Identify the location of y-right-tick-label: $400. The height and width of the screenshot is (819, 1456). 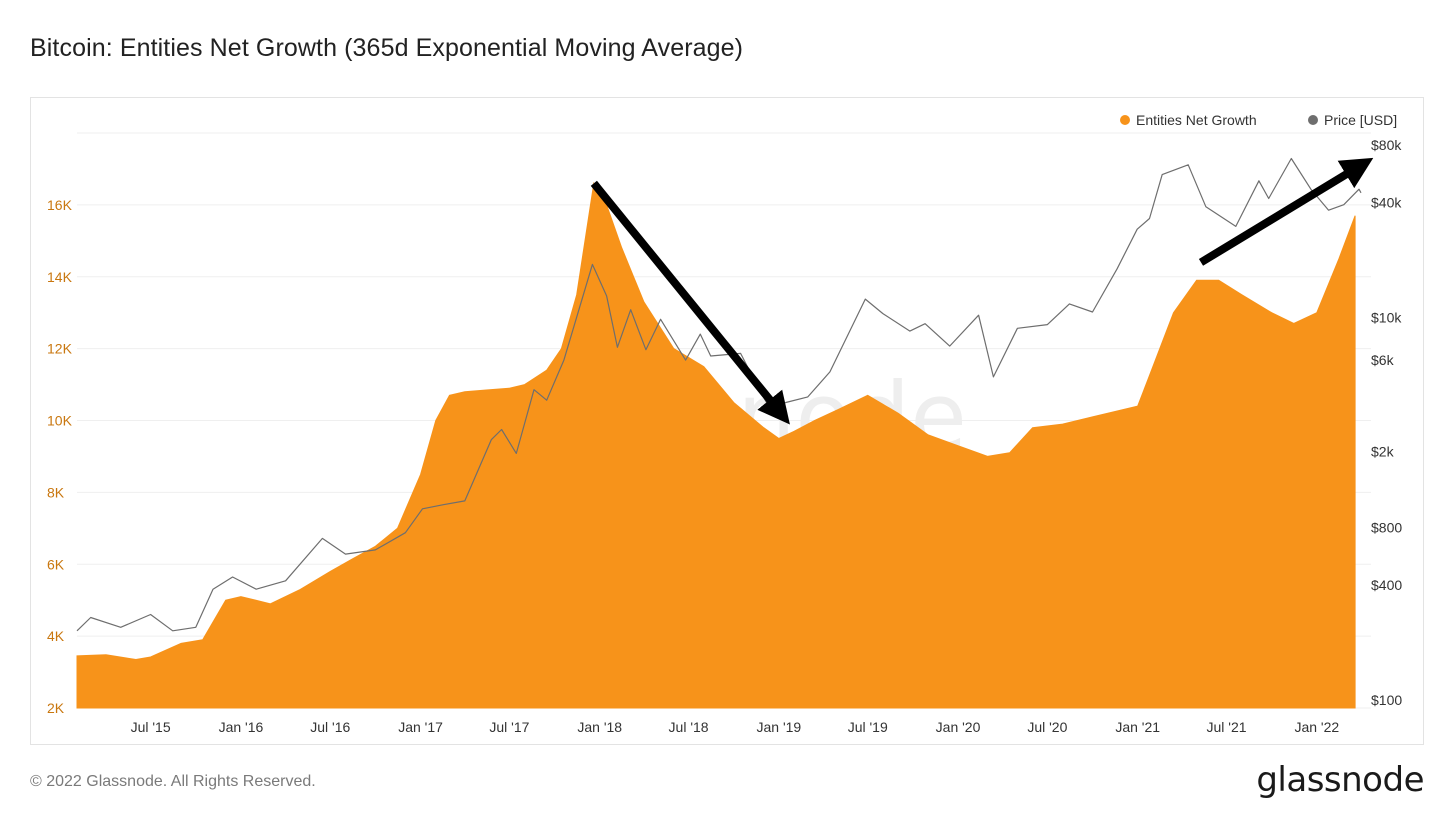
(1386, 585).